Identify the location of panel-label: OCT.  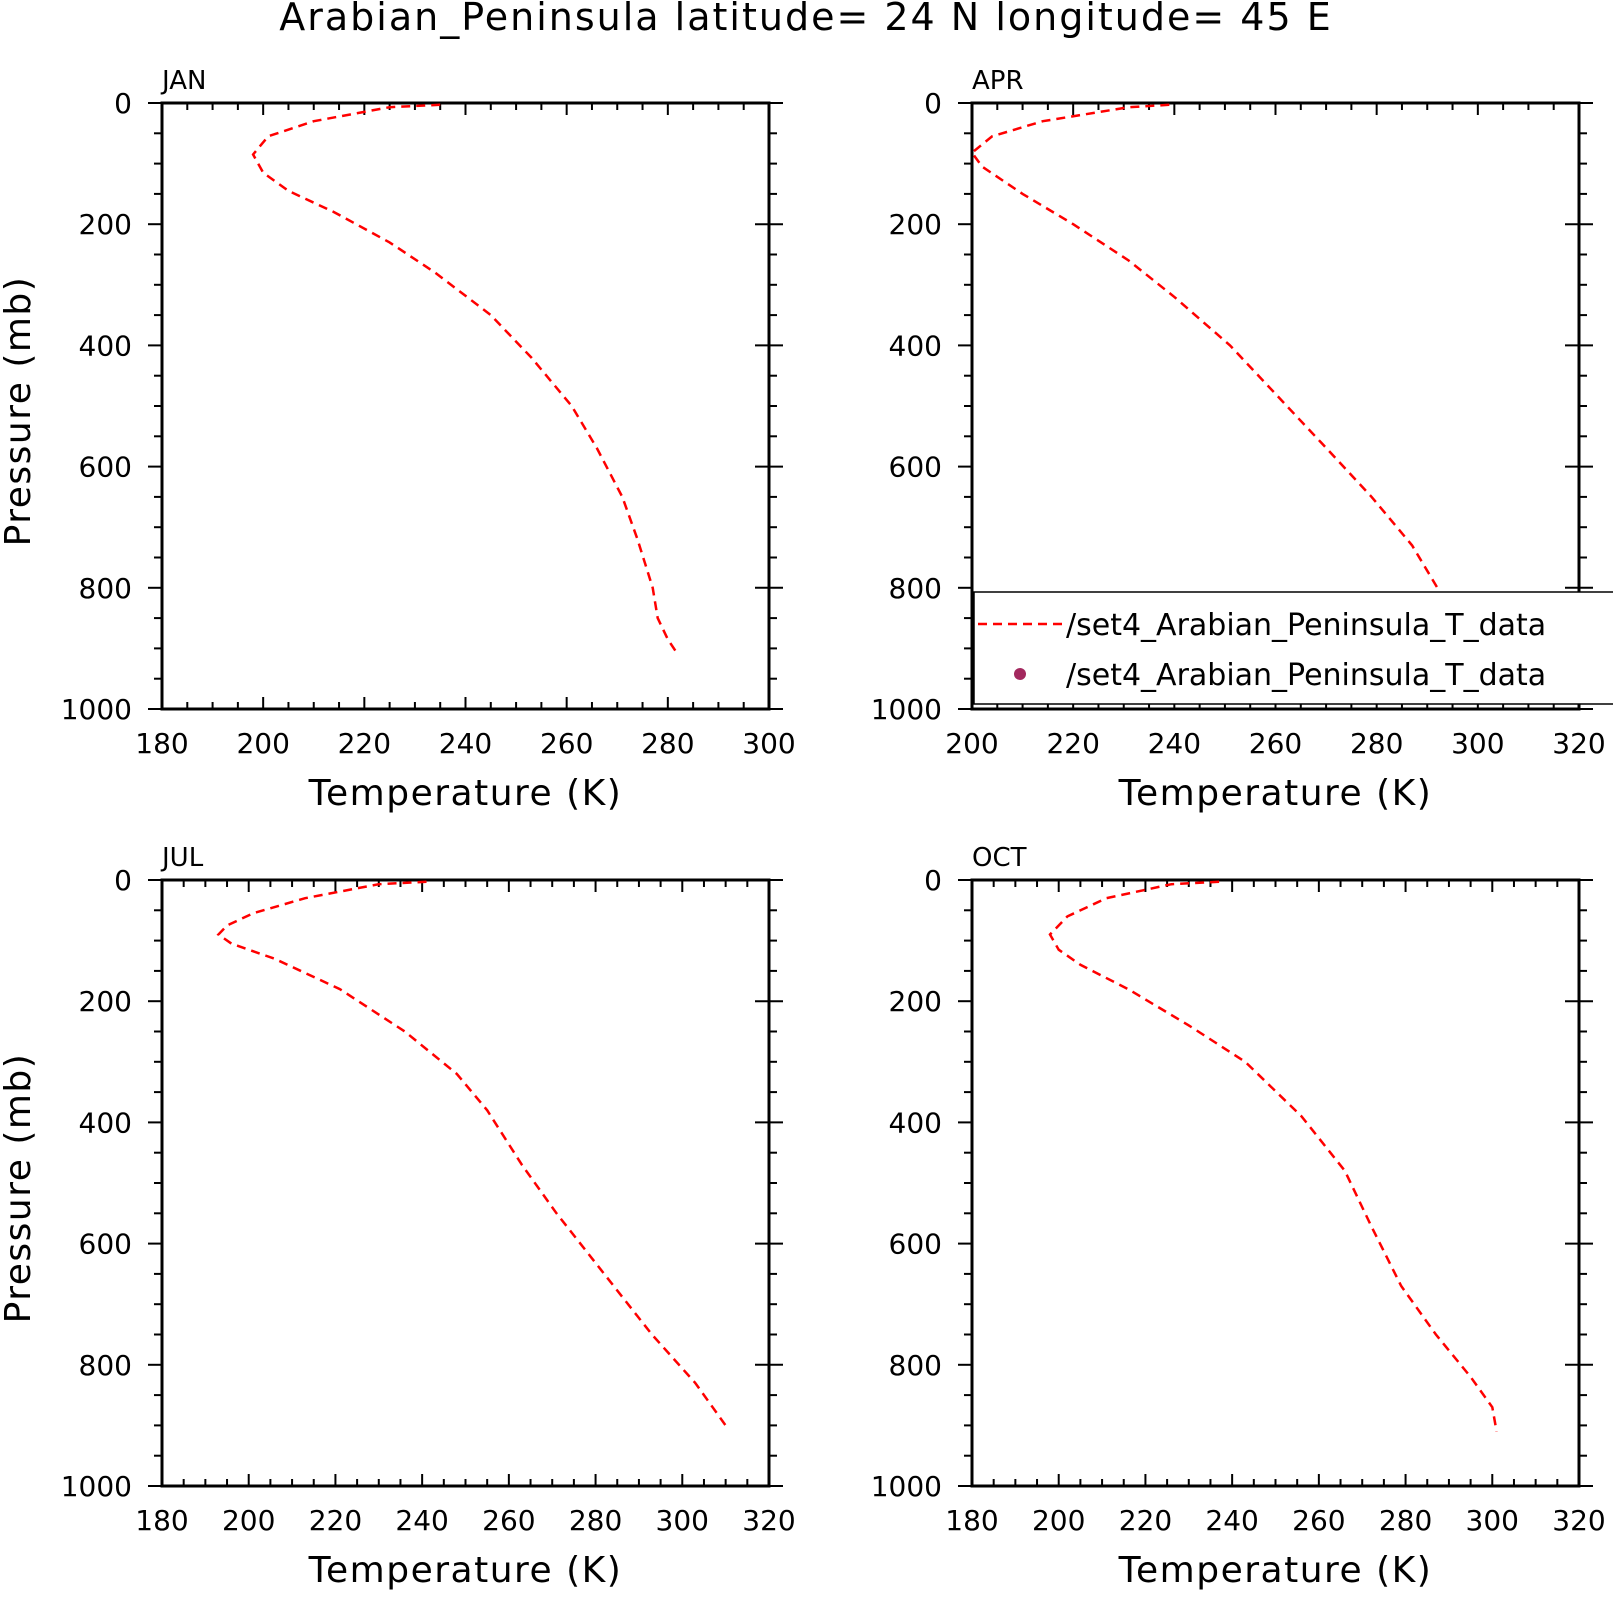
(999, 858).